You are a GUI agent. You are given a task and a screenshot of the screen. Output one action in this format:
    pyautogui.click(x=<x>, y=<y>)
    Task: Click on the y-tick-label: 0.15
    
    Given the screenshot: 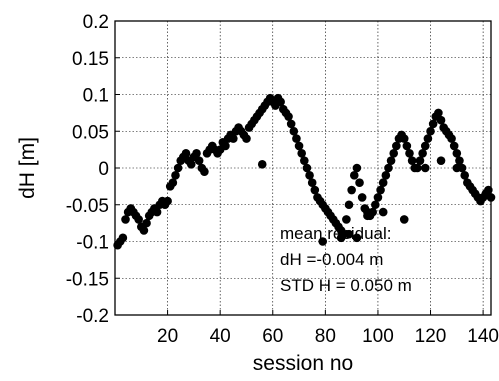 What is the action you would take?
    pyautogui.click(x=90, y=59)
    